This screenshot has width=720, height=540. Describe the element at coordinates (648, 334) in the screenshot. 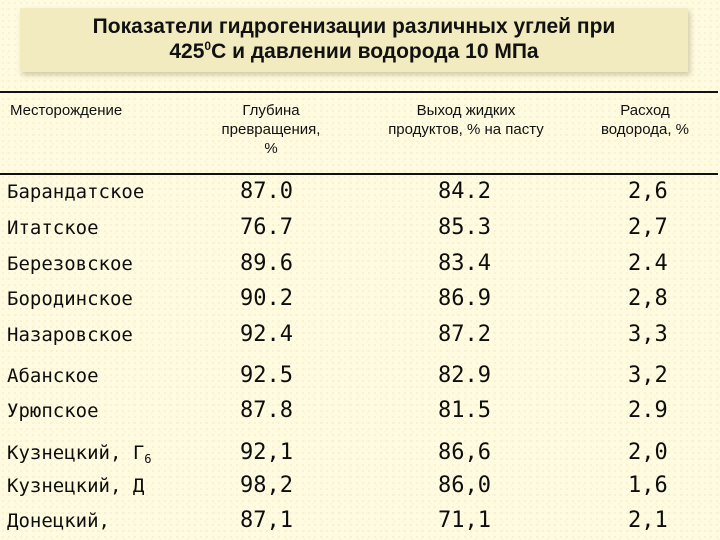

I see `hydrogen-consumption-value: 3,3` at that location.